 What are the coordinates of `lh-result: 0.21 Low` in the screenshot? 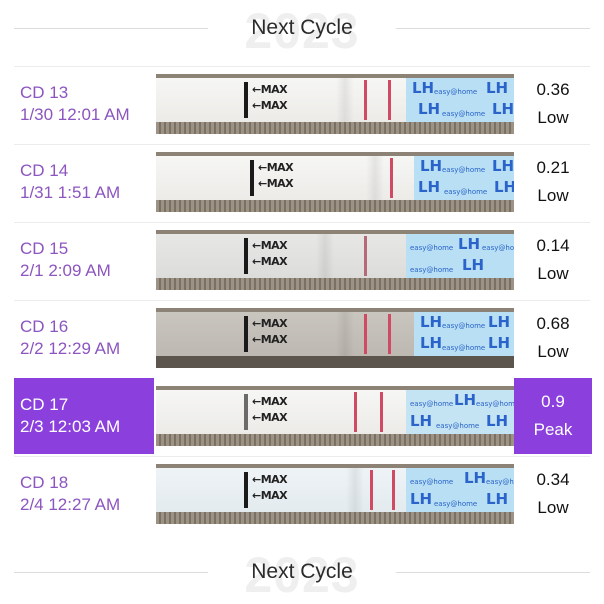 It's located at (553, 182).